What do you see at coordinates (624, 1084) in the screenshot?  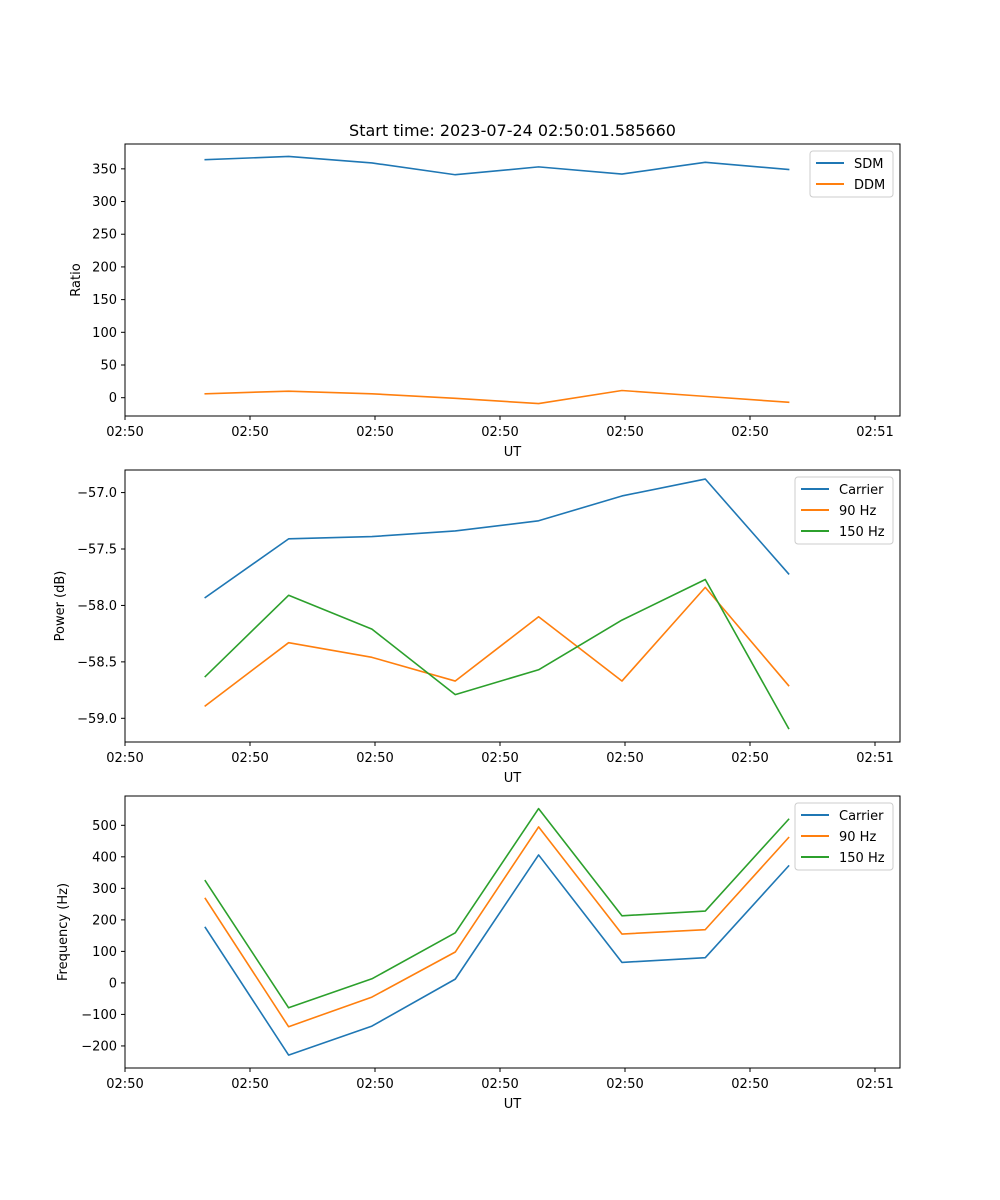 I see `frequency-x-tick-label-4: 02:50` at bounding box center [624, 1084].